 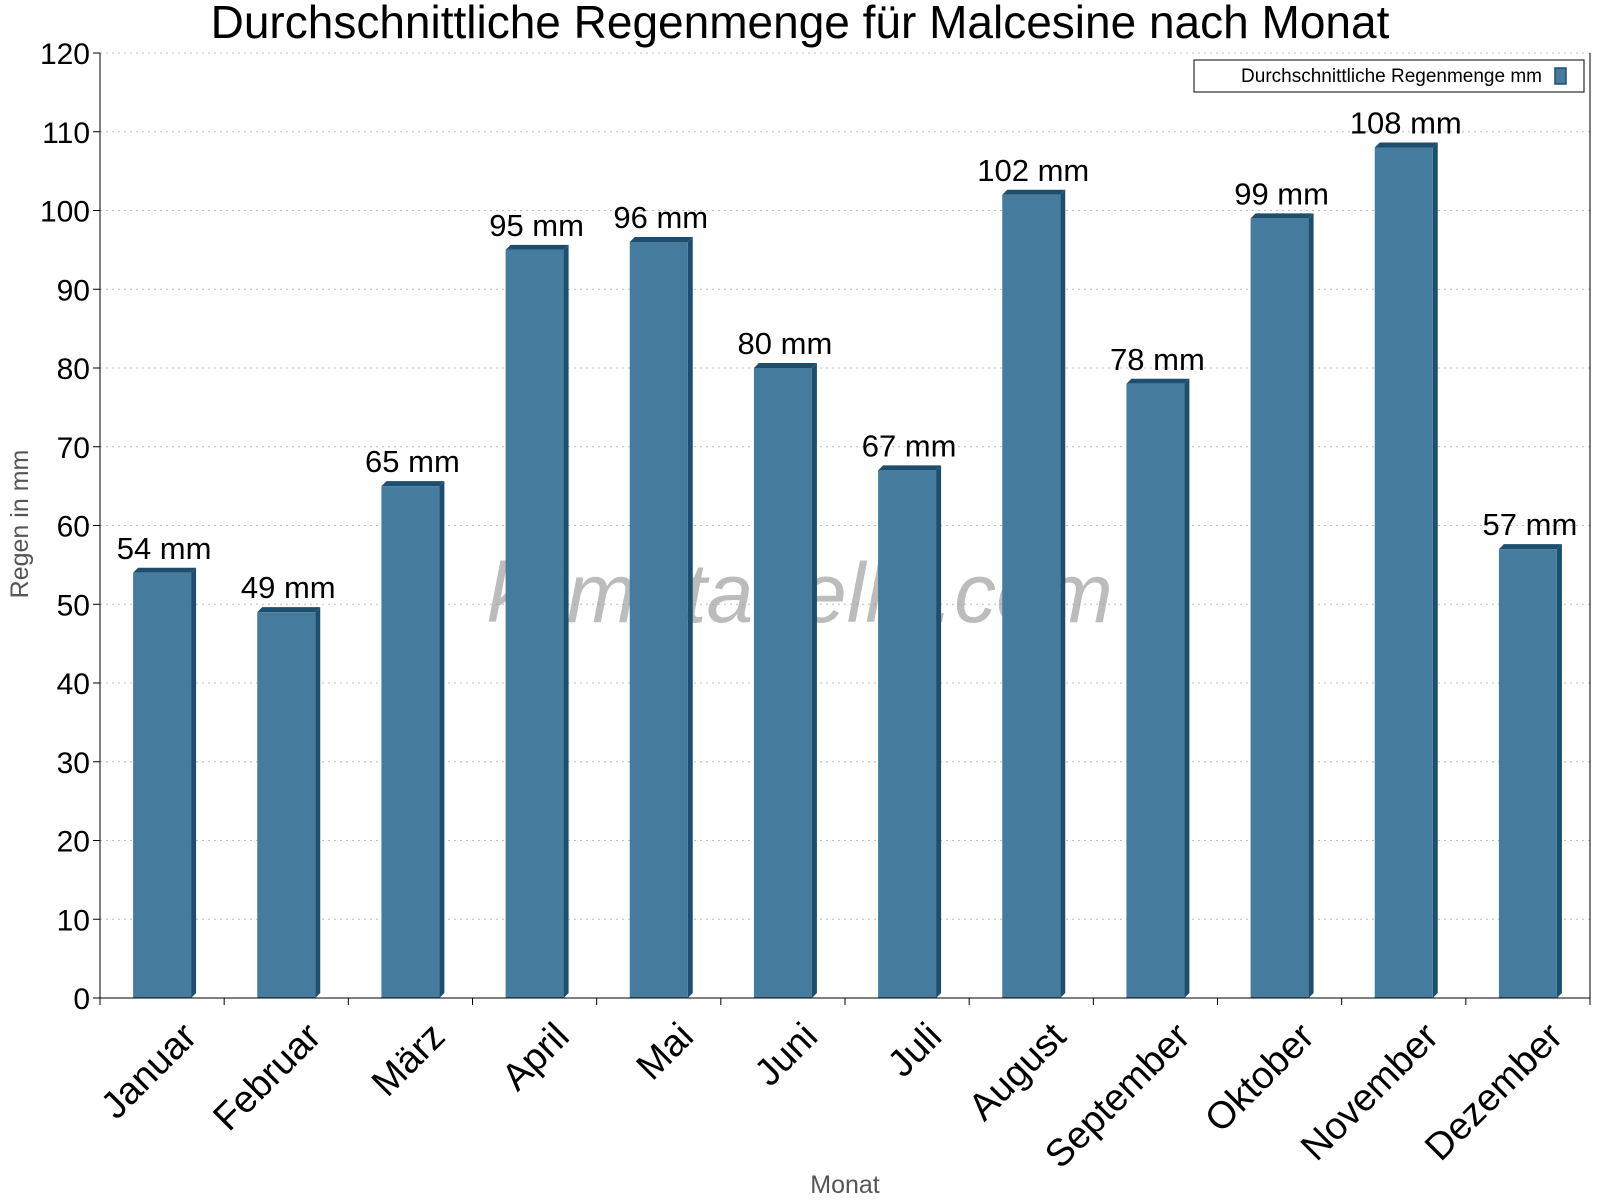 I want to click on data-label: 99 mm, so click(x=1281, y=193).